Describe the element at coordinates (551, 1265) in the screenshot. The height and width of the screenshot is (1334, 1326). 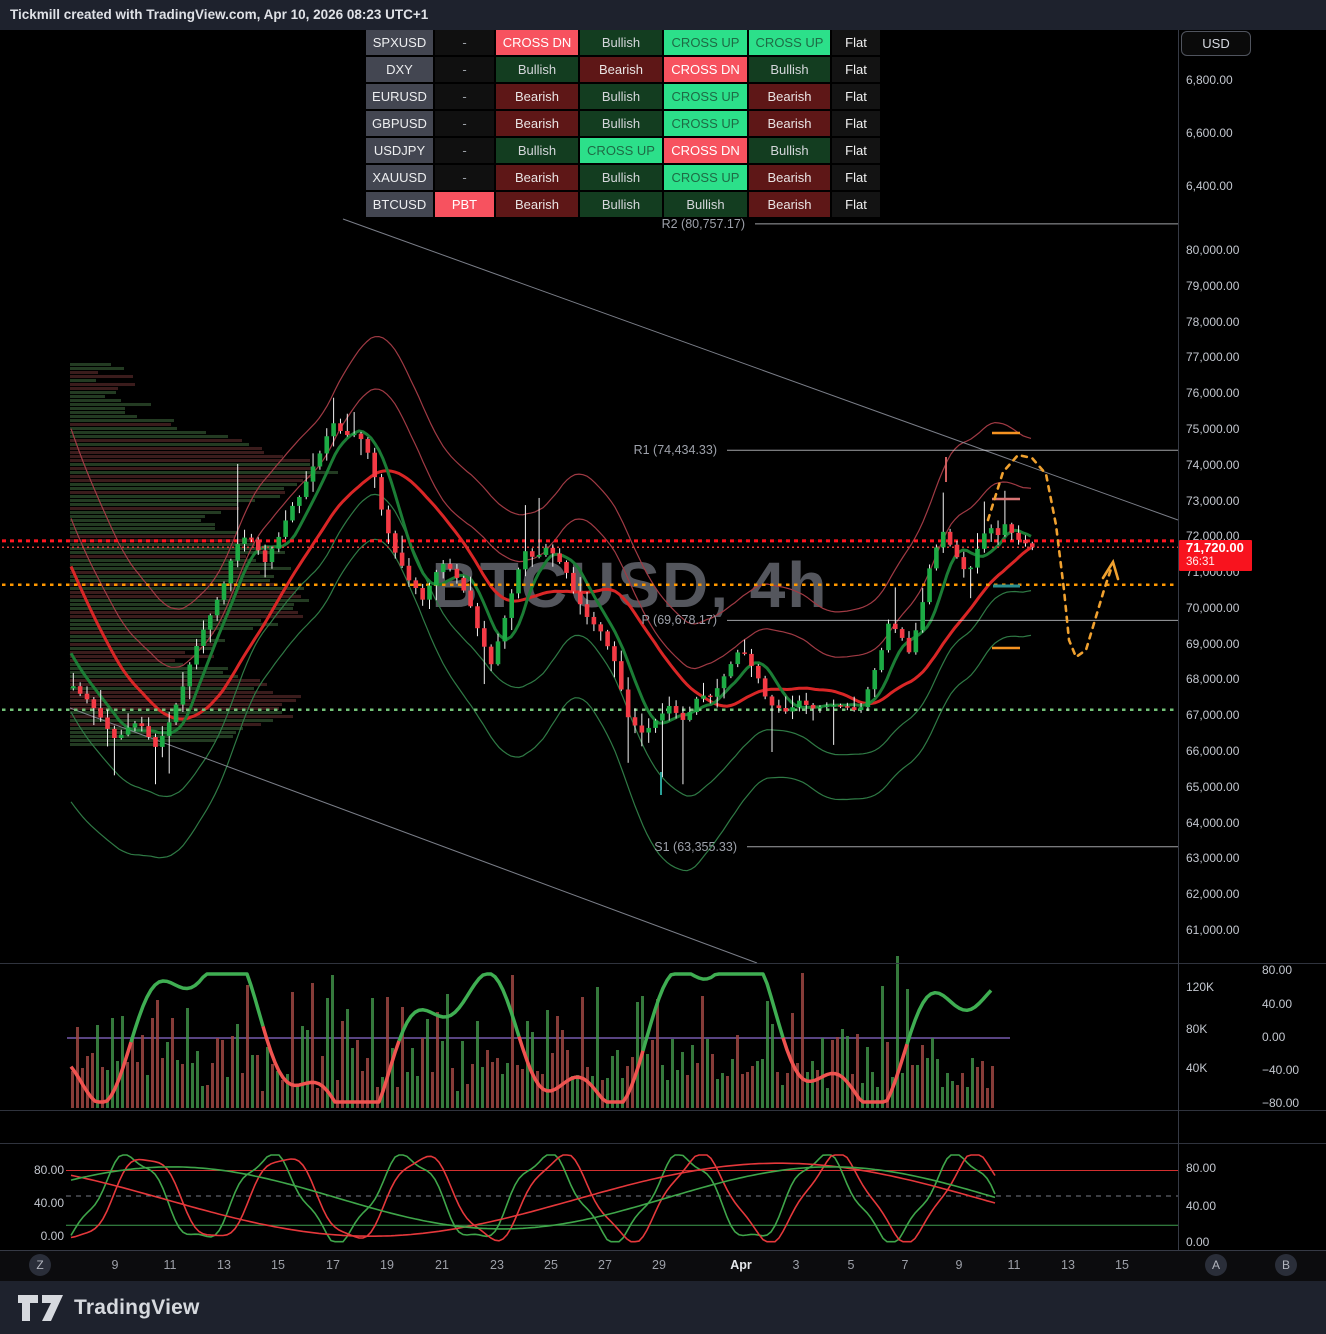
I see `time-axis-label: 25` at that location.